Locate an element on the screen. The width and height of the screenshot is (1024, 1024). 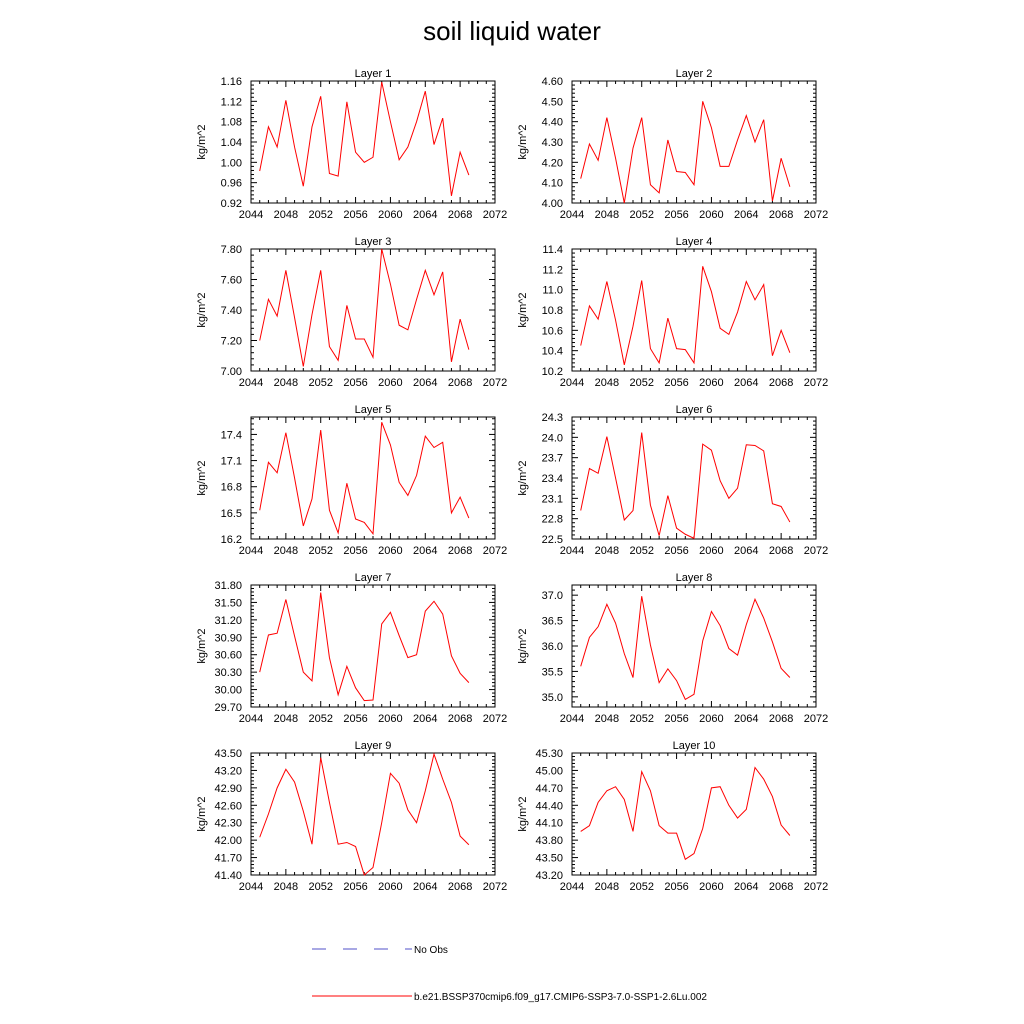
y-tick-label: 1.04 is located at coordinates (231, 143).